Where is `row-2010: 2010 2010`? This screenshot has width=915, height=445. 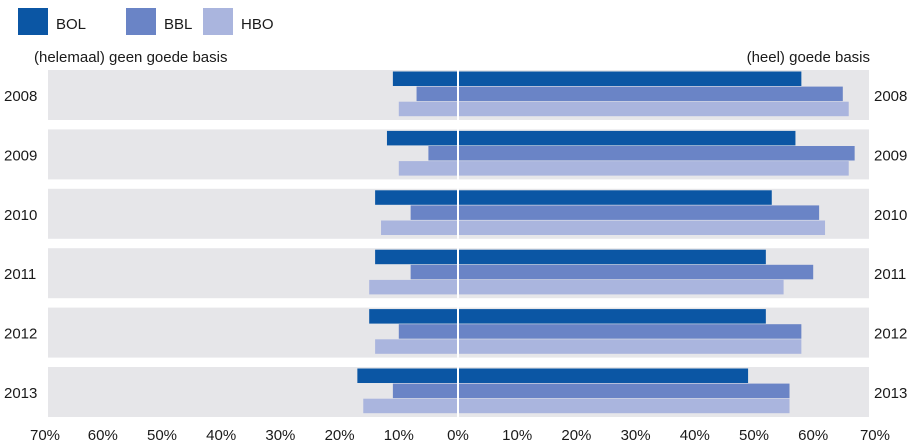
row-2010: 2010 2010 is located at coordinates (455, 213).